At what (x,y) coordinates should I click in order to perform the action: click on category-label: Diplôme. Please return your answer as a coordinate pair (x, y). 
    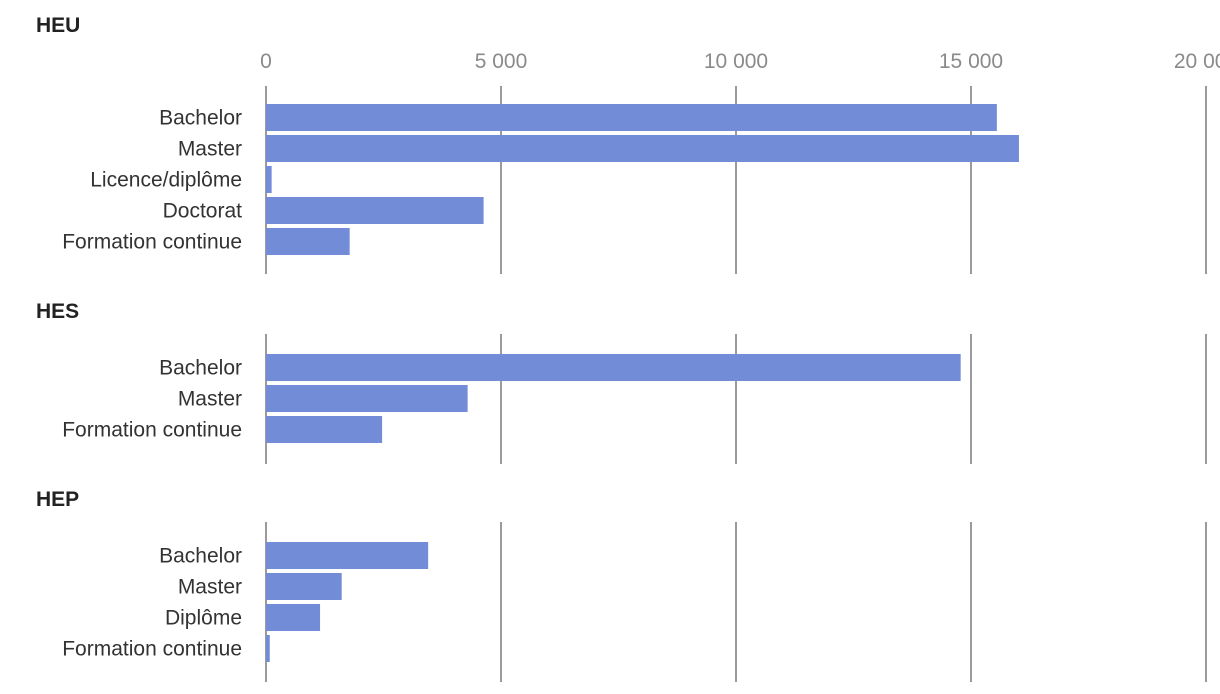
    Looking at the image, I should click on (203, 618).